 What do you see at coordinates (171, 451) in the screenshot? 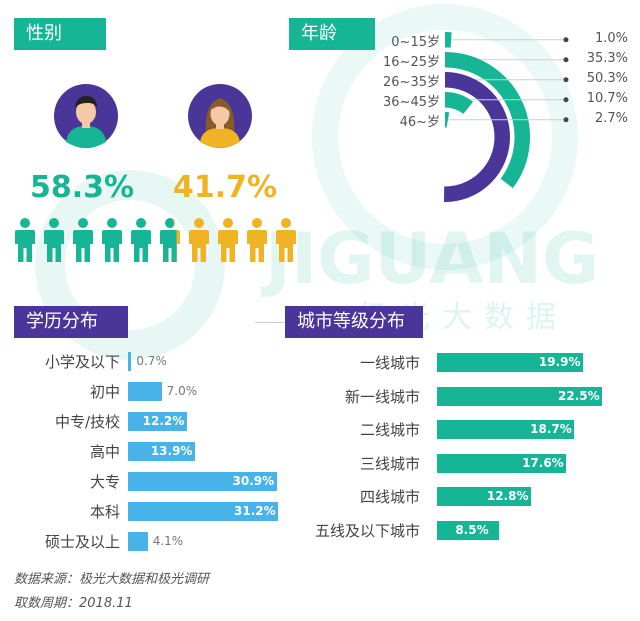
I see `education-value-label: 13.9%` at bounding box center [171, 451].